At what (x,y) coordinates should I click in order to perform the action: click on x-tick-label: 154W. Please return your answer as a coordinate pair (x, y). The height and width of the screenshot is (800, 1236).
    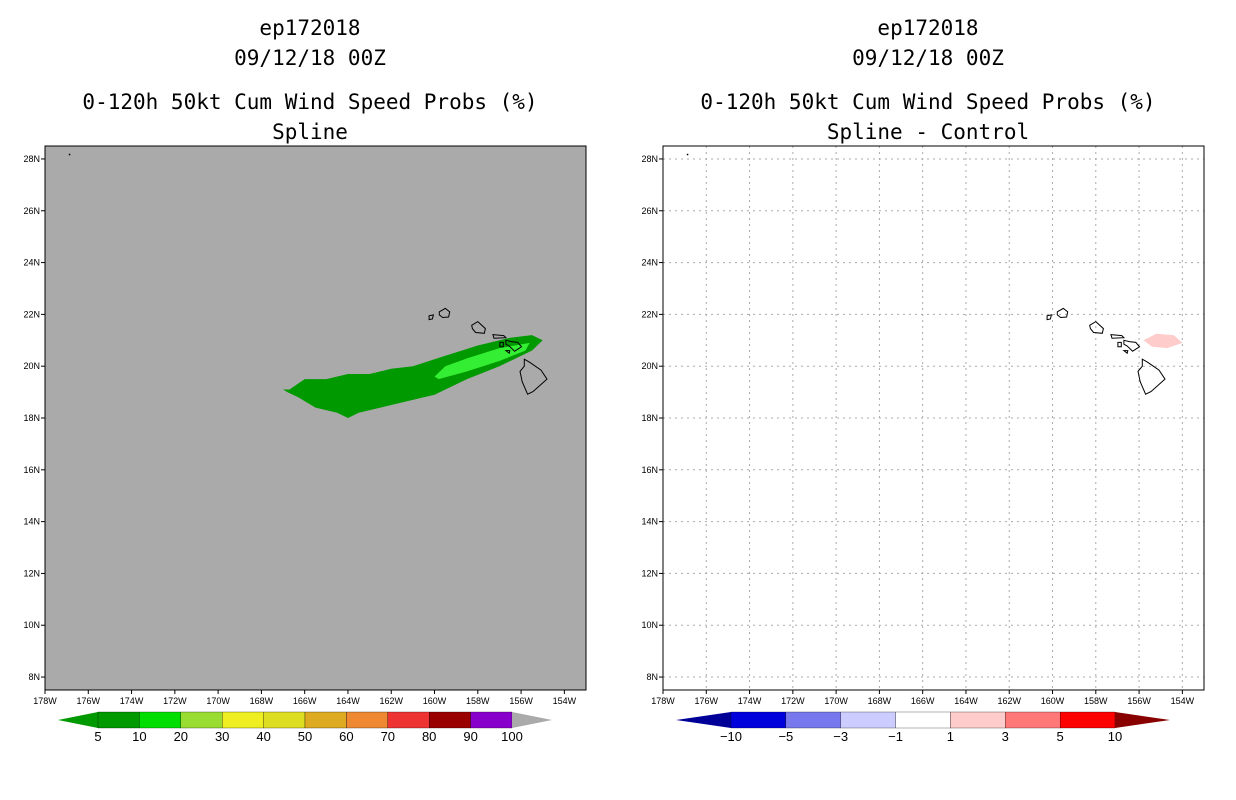
    Looking at the image, I should click on (1183, 701).